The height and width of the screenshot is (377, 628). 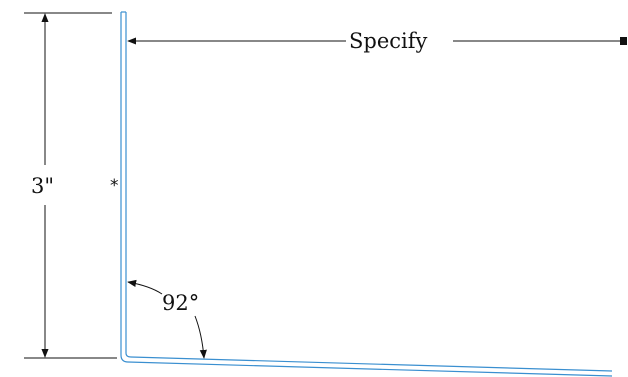 I want to click on angle-dimension, so click(x=167, y=319).